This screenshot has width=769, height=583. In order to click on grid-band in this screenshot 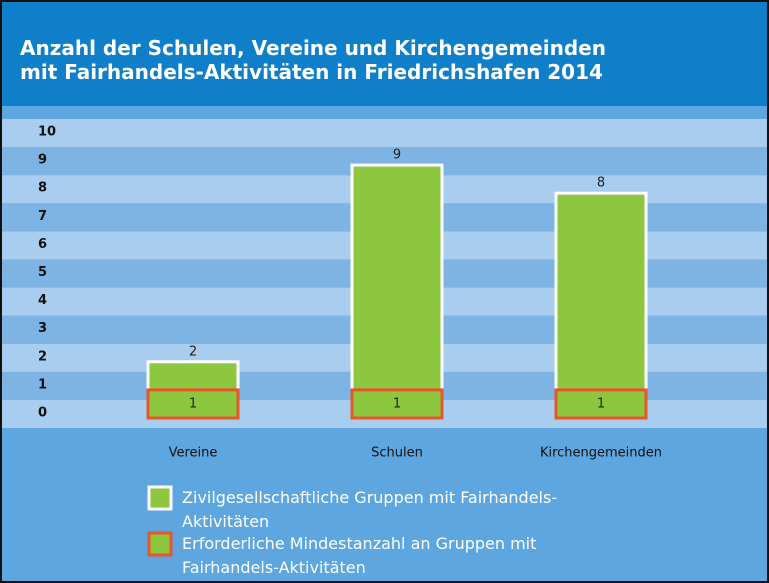, I will do `click(384, 133)`.